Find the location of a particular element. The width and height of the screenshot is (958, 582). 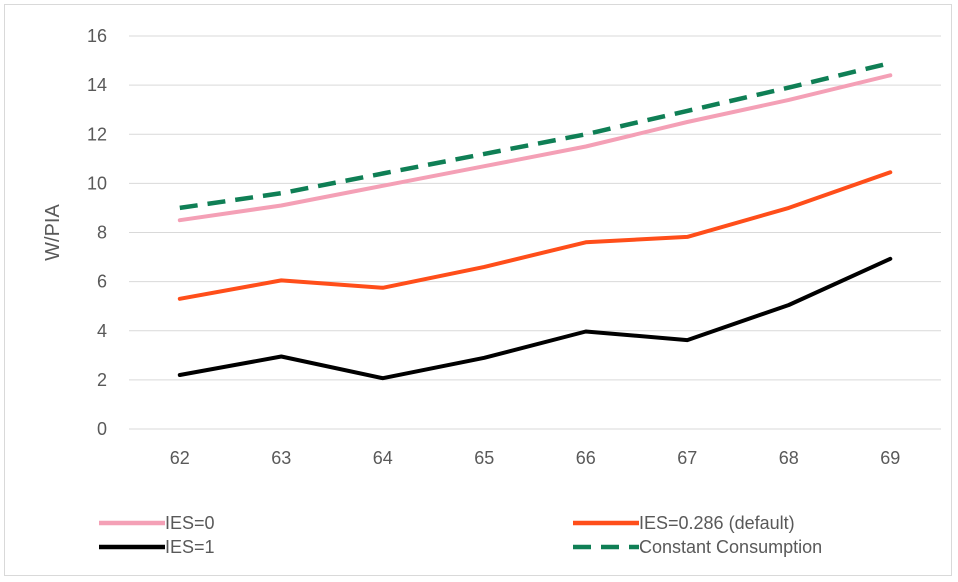

y-tick-label-4: 4 is located at coordinates (102, 331).